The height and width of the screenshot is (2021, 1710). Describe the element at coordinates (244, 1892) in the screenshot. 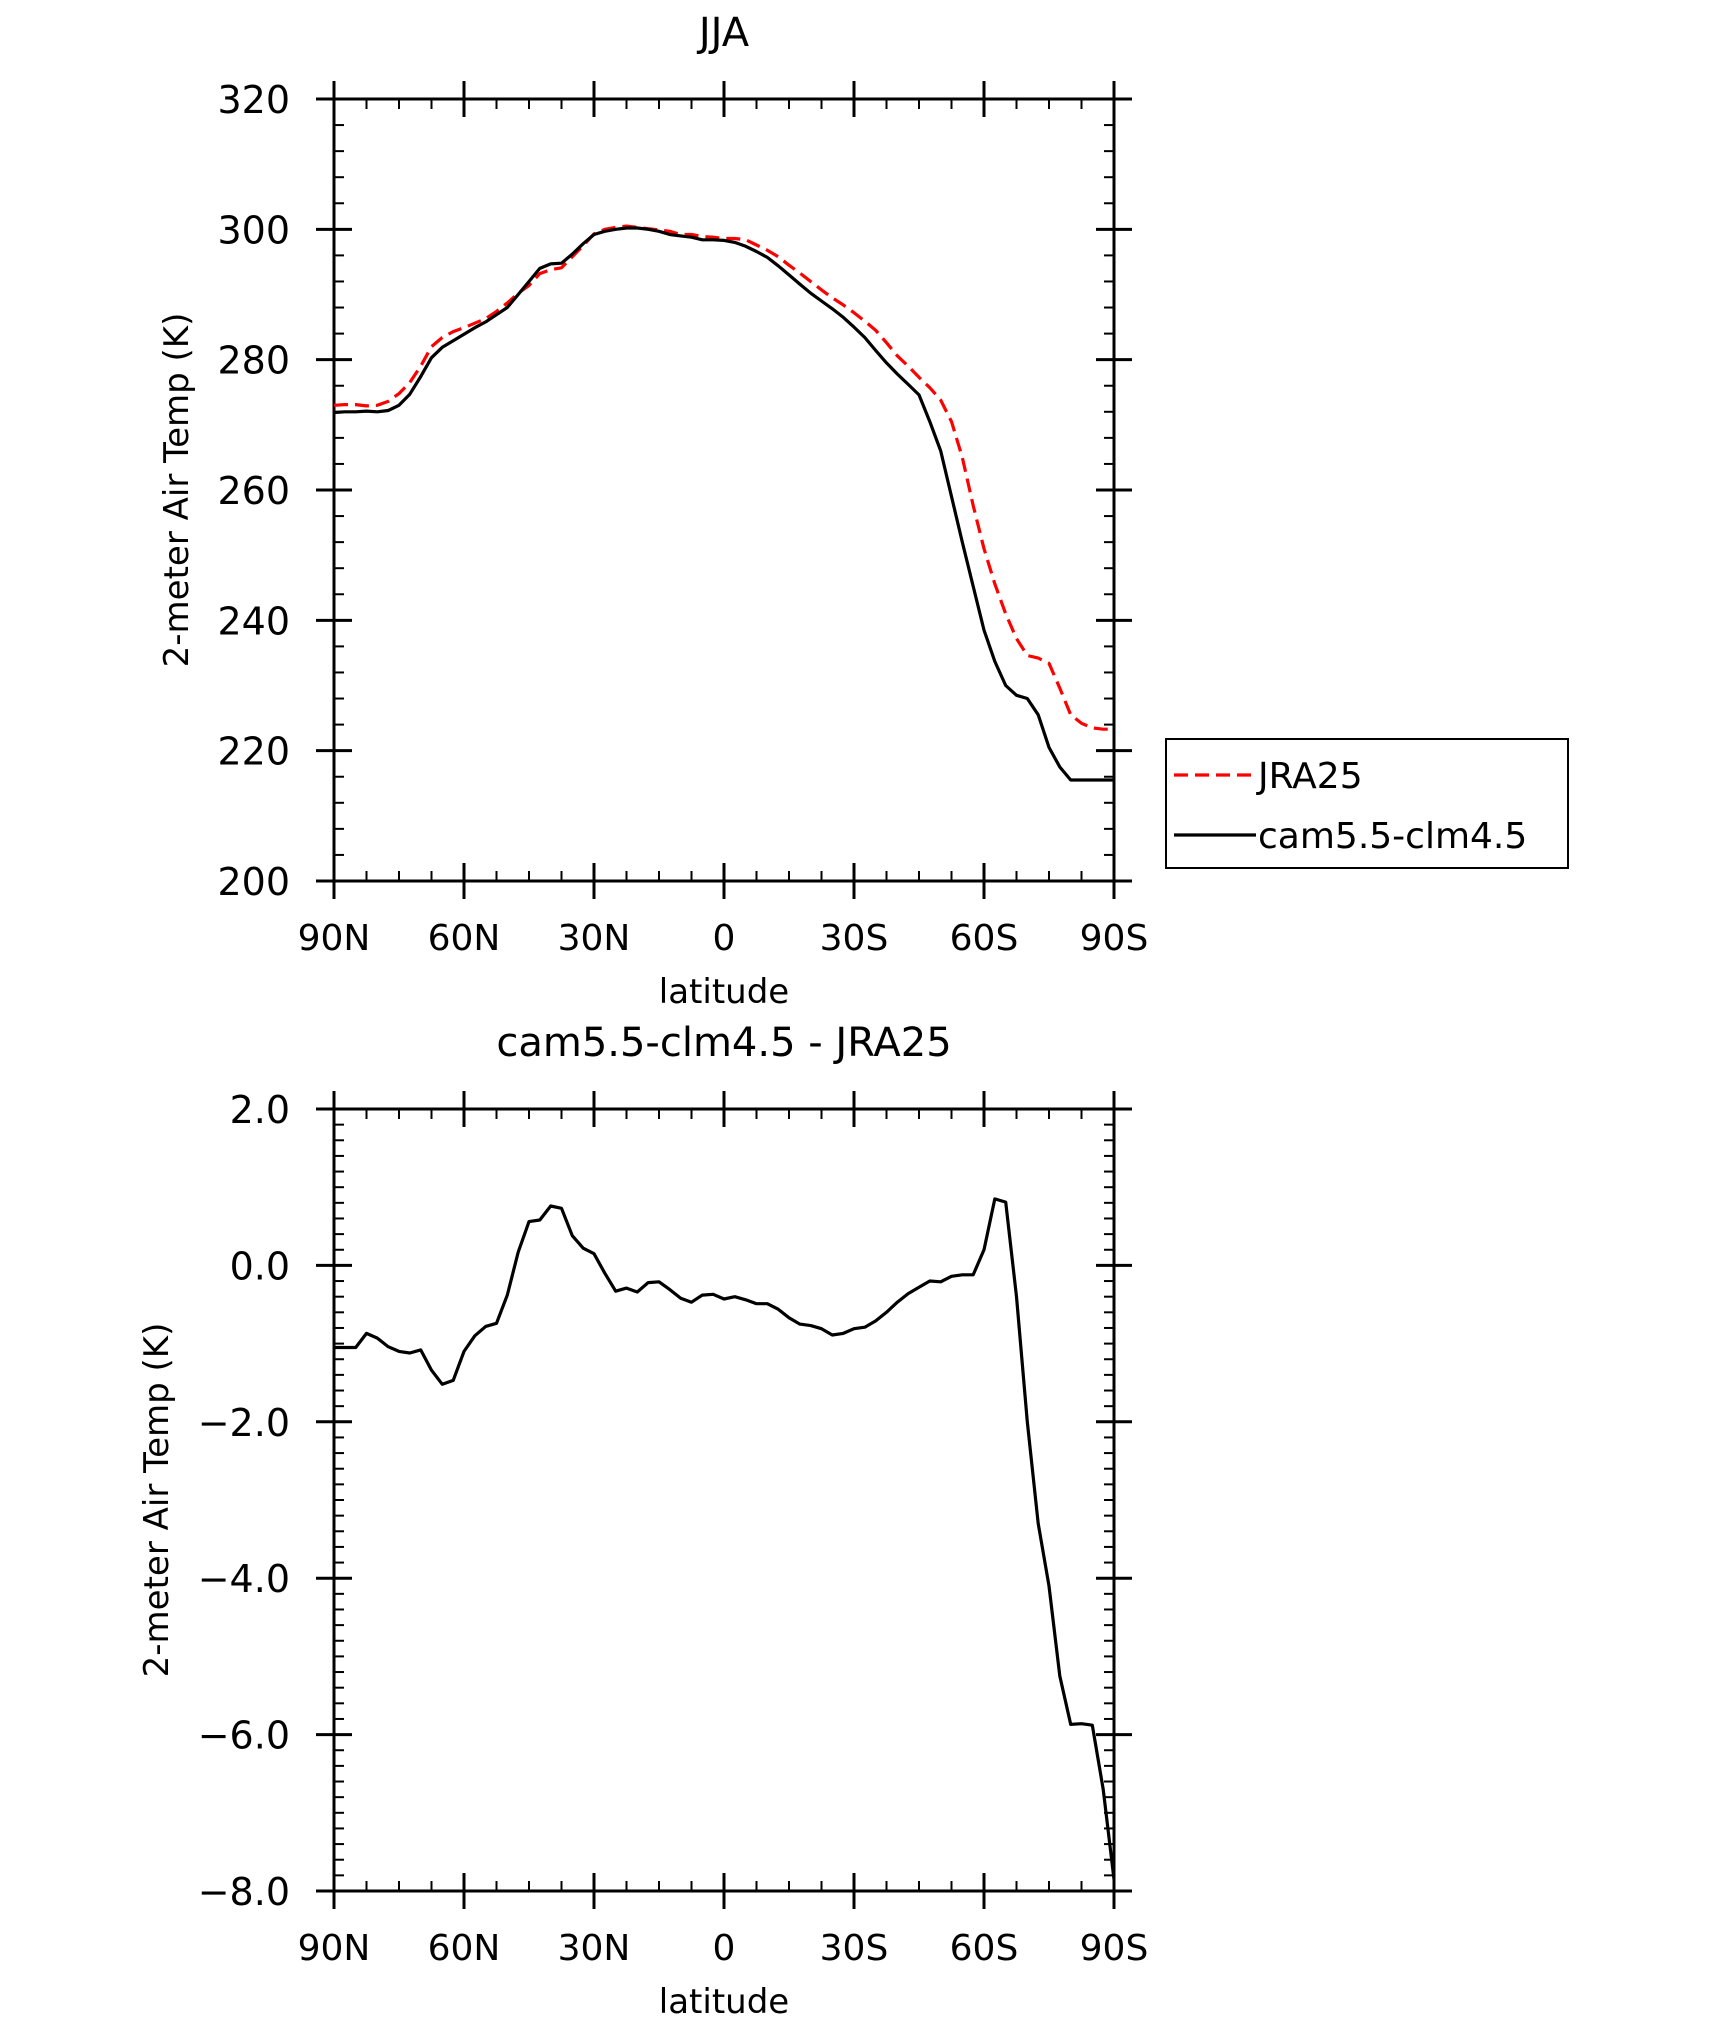

I see `y-tick-label: −8.0` at that location.